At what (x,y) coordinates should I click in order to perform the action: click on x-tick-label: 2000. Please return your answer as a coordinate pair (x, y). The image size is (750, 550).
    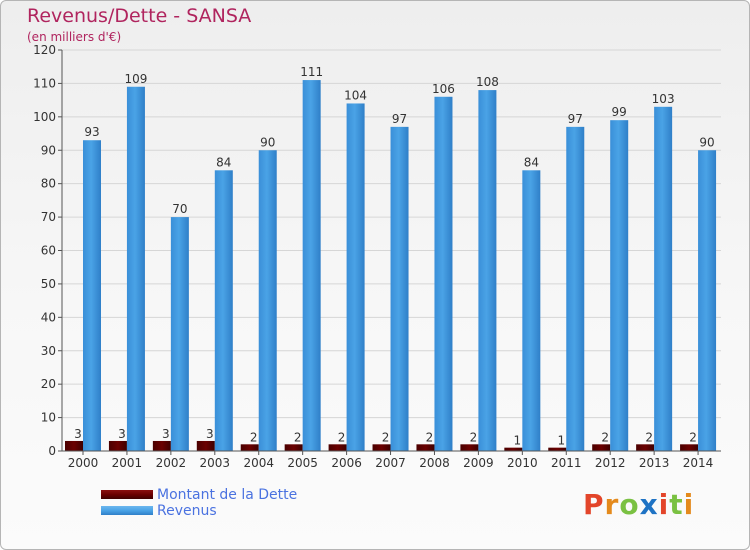
    Looking at the image, I should click on (83, 463).